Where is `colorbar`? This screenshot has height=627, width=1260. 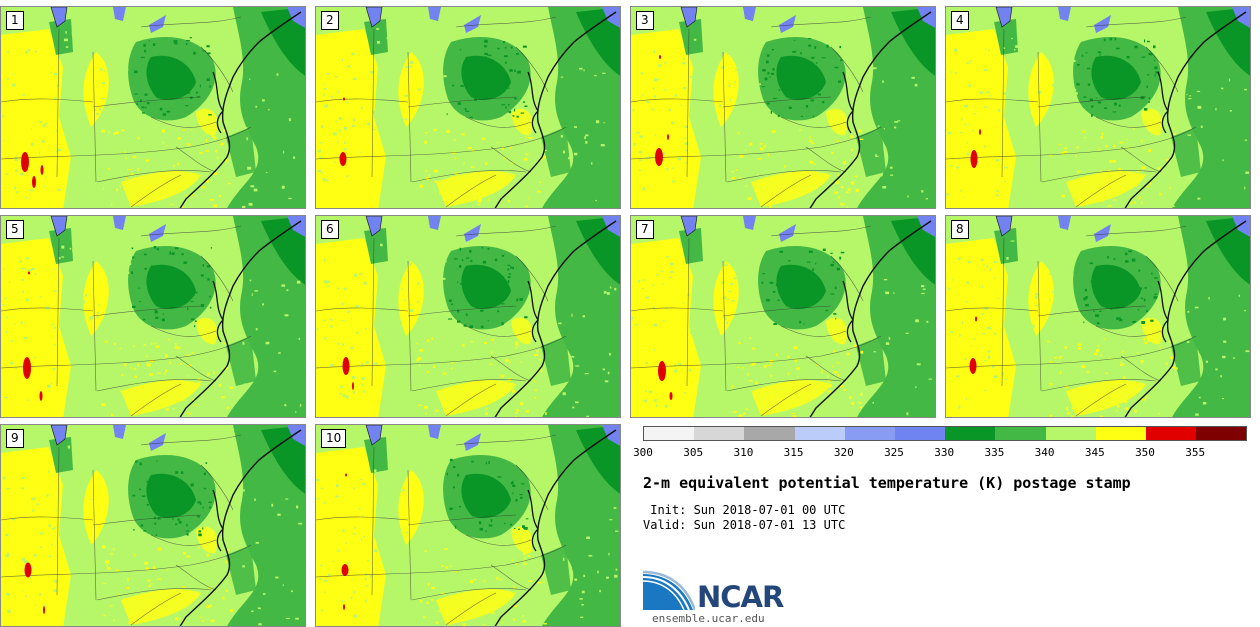 colorbar is located at coordinates (945, 433).